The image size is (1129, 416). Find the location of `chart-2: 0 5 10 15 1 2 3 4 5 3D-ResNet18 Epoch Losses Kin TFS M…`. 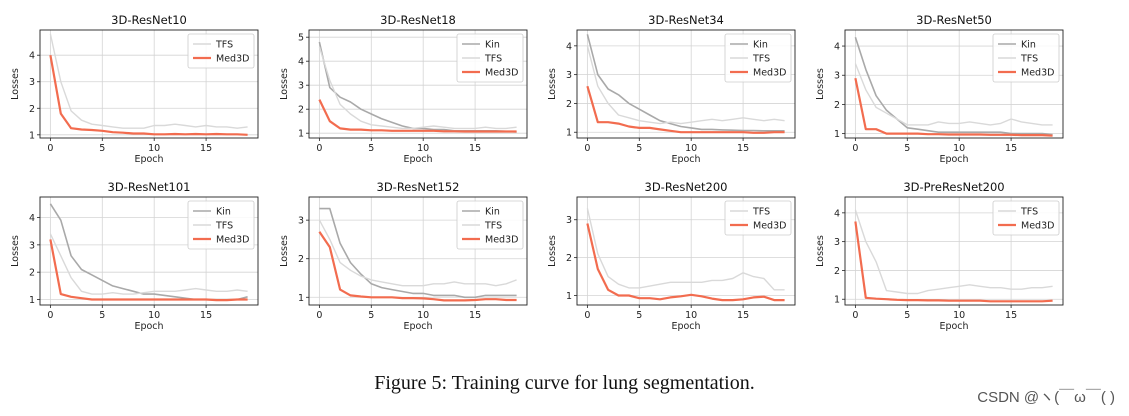

chart-2: 0 5 10 15 1 2 3 4 5 3D-ResNet18 Epoch Losses Kin TFS M… is located at coordinates (403, 89).